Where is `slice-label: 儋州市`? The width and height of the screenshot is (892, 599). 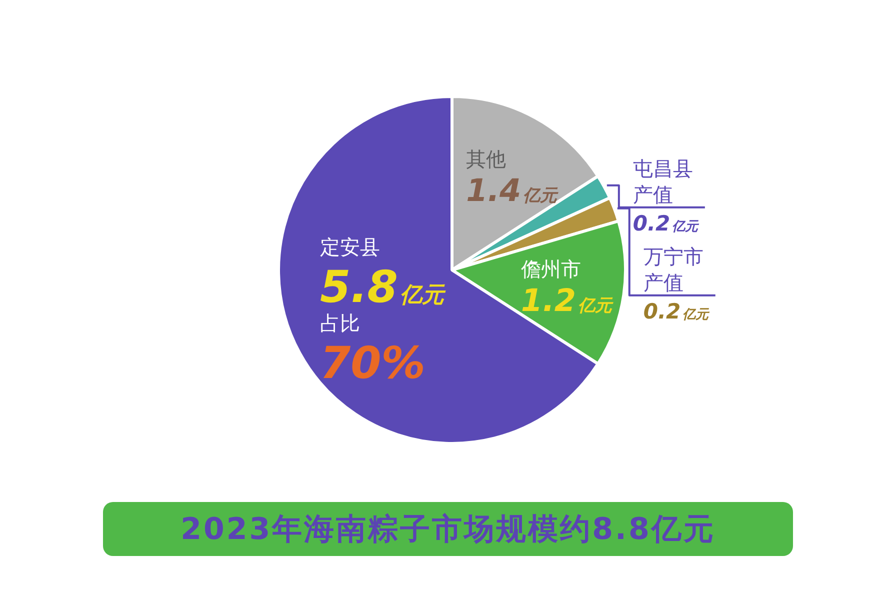
slice-label: 儋州市 is located at coordinates (551, 268).